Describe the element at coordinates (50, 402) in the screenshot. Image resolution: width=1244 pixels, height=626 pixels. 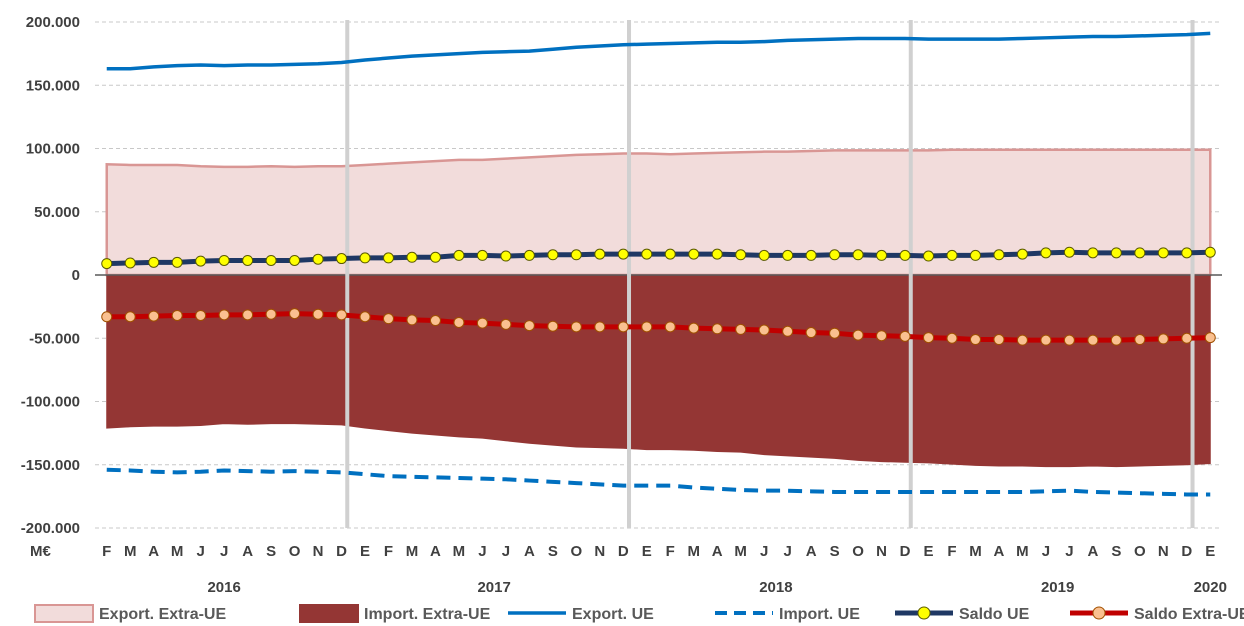
I see `y-tick-label: -100.000` at that location.